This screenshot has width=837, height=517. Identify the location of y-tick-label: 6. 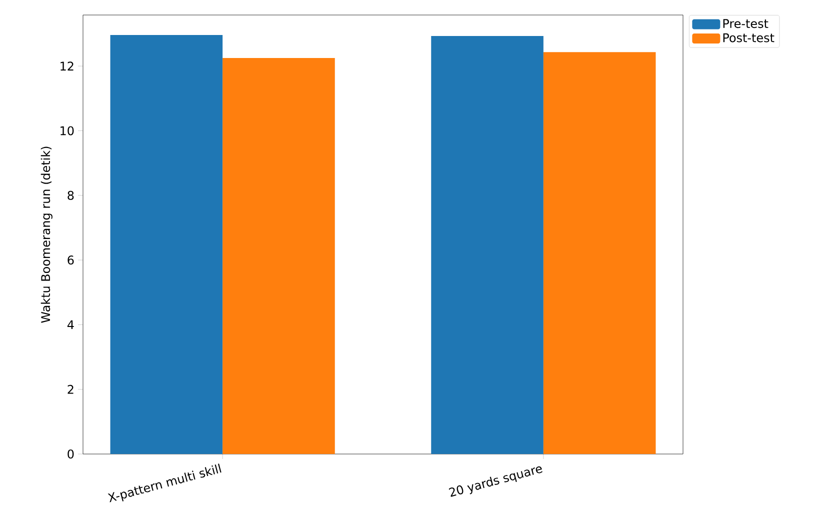
(71, 260).